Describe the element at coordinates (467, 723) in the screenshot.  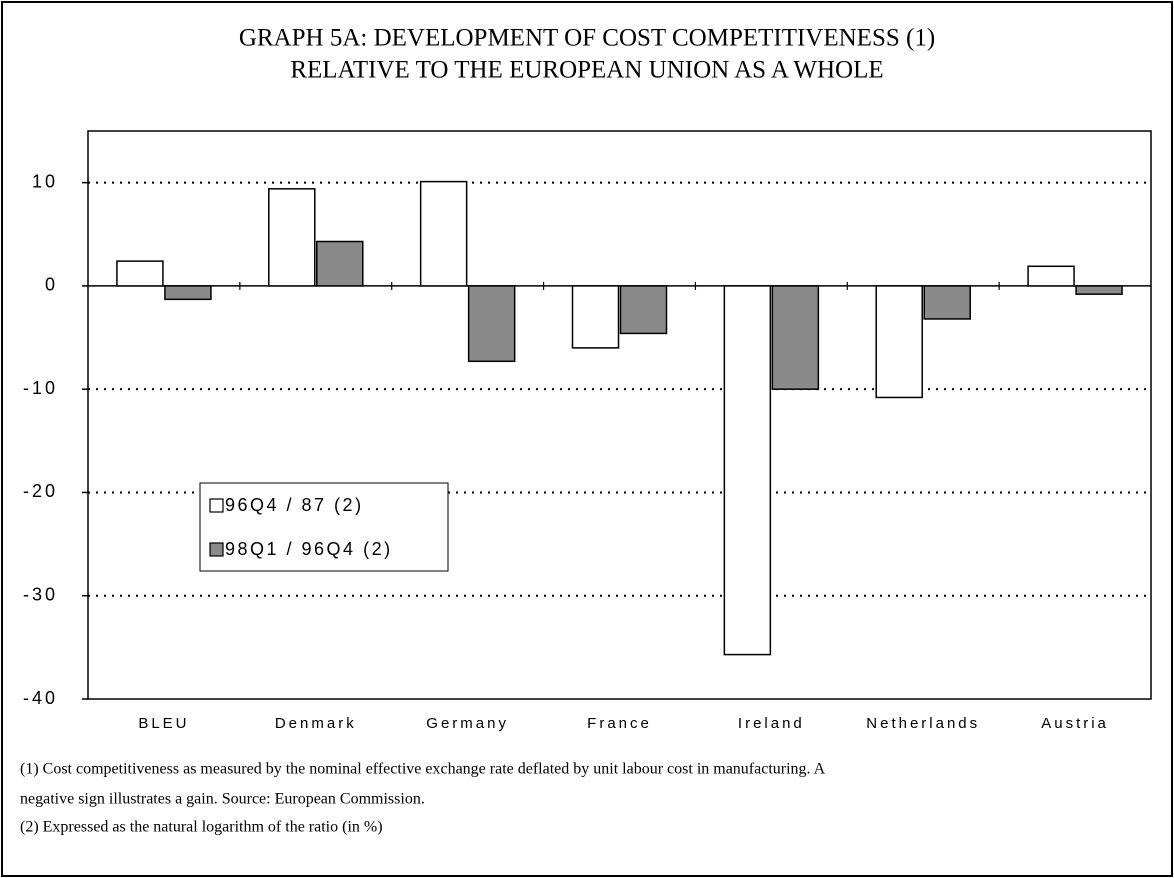
I see `x-tick-label: Germany` at that location.